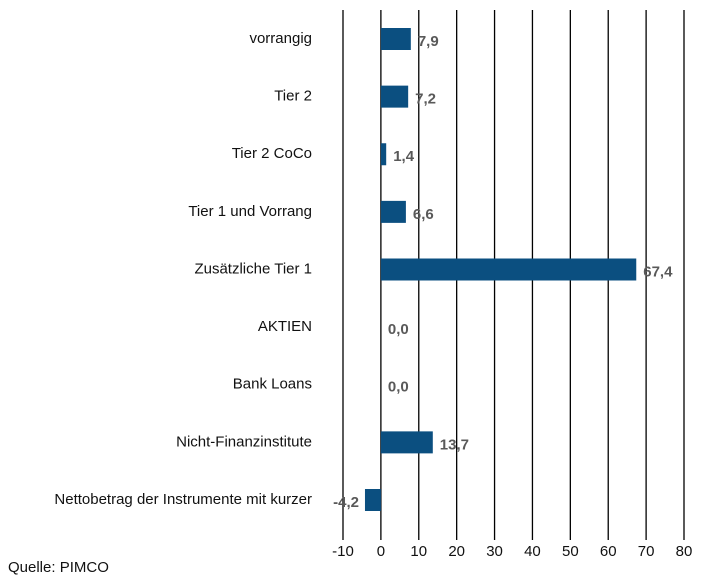 The image size is (710, 585). What do you see at coordinates (532, 551) in the screenshot?
I see `x-tick-label: 40` at bounding box center [532, 551].